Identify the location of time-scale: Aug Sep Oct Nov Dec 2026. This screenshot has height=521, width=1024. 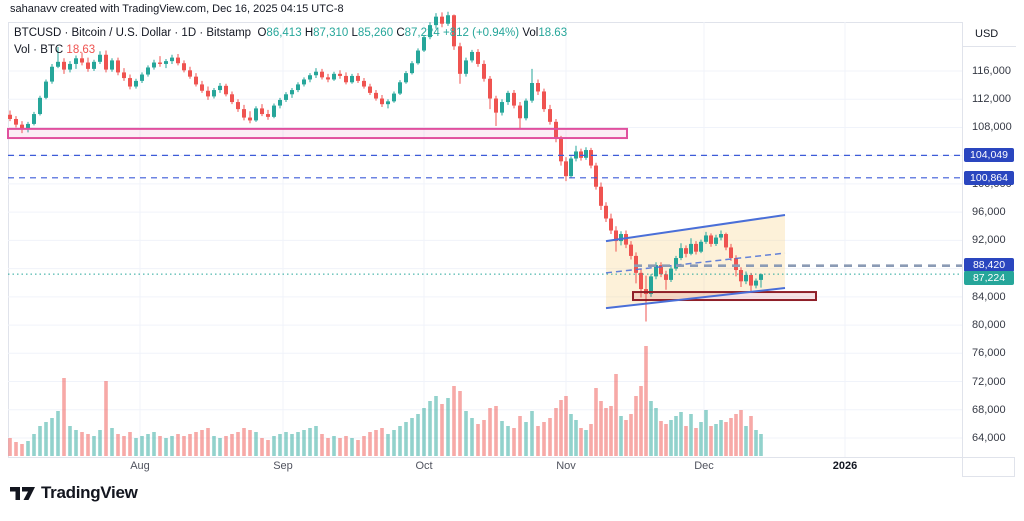
(485, 467).